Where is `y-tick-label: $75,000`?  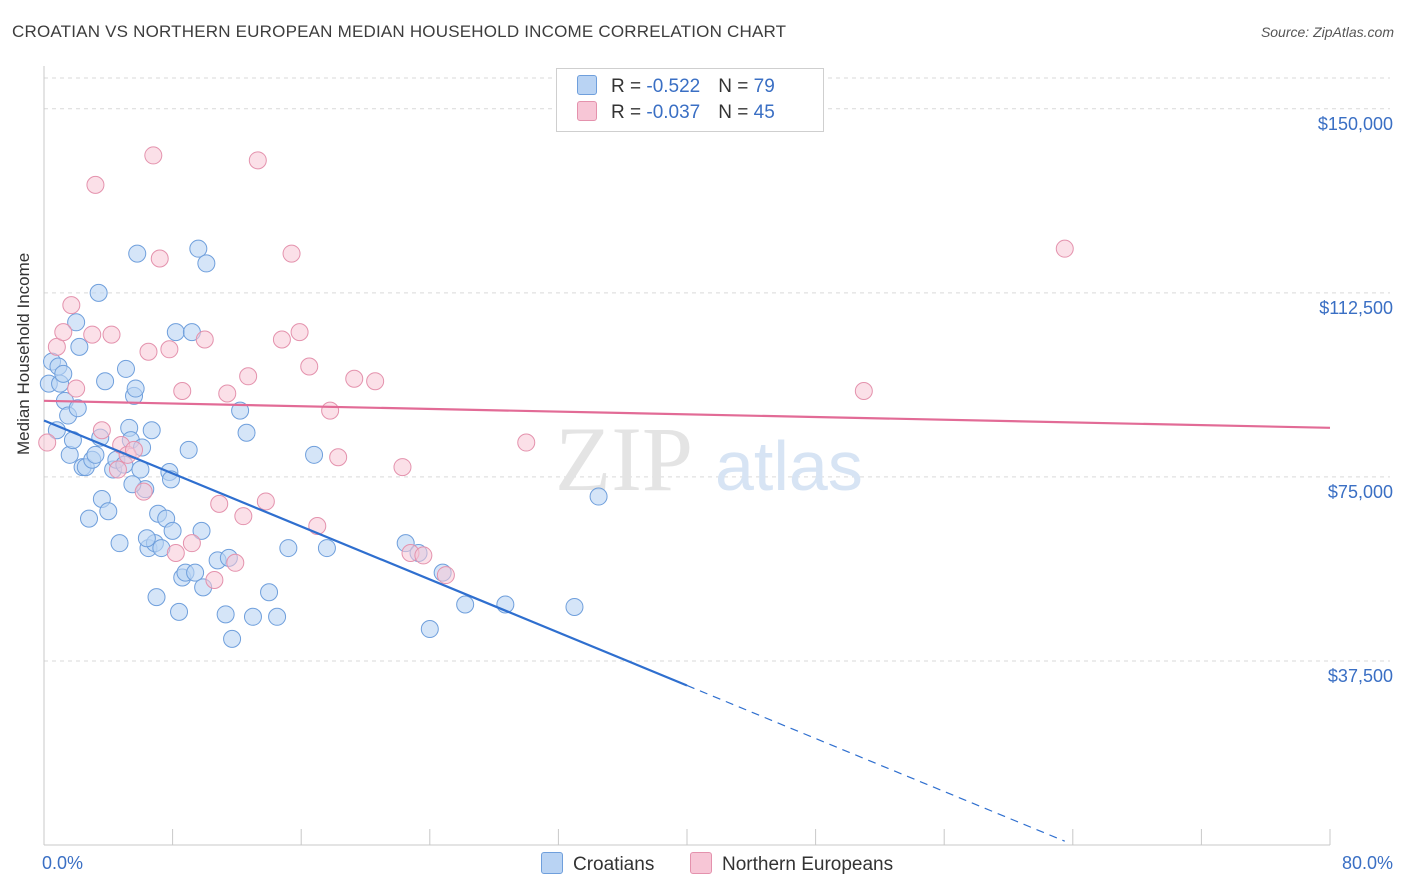
y-tick-label: $75,000 is located at coordinates (1360, 492).